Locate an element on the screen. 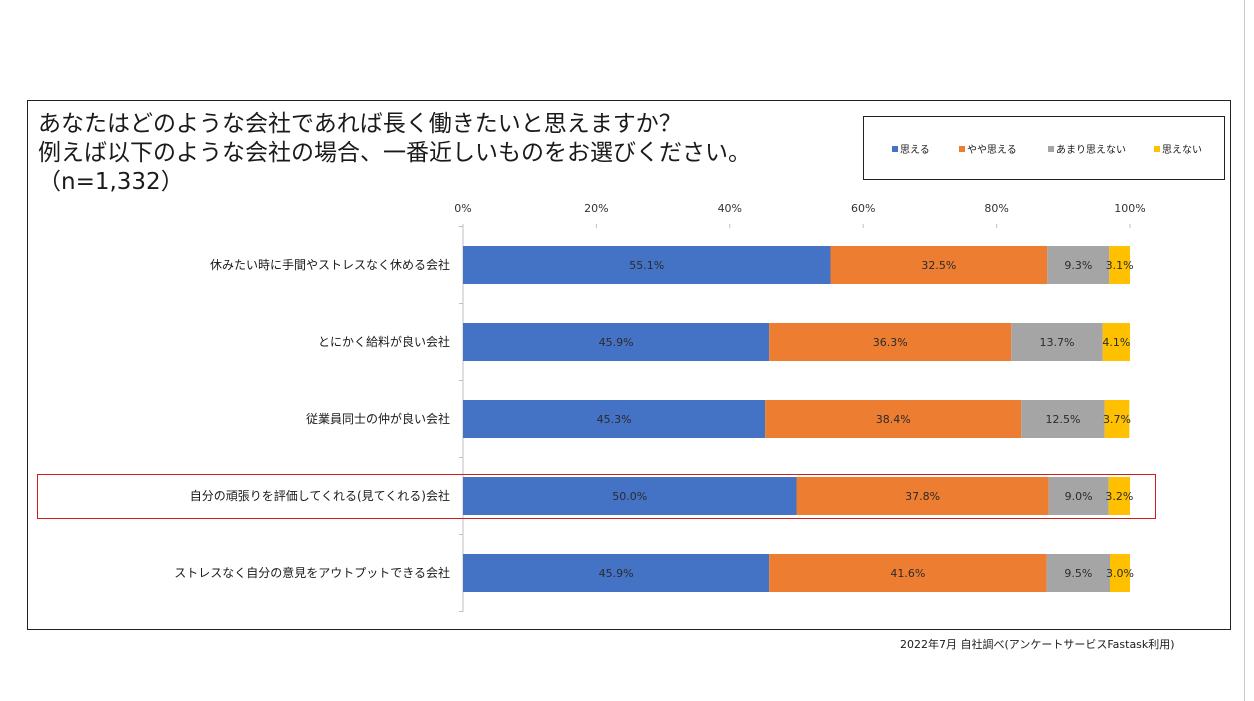 The height and width of the screenshot is (701, 1254). legend-item-2: やや思える is located at coordinates (988, 148).